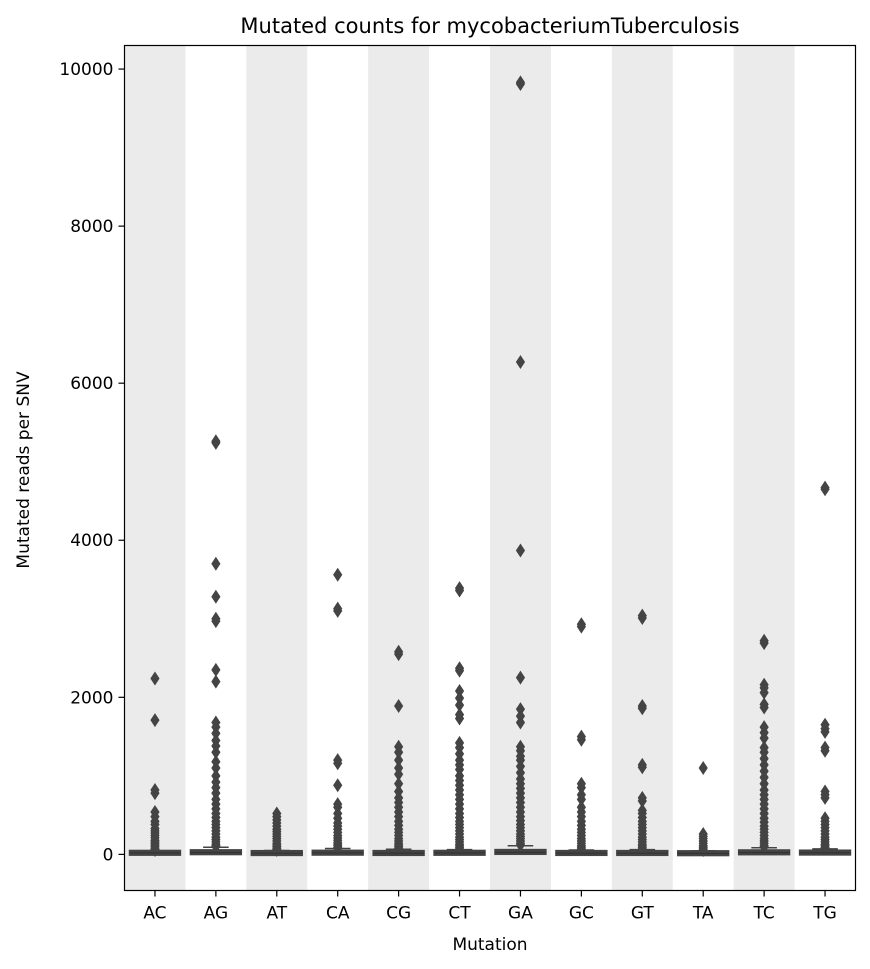 This screenshot has height=969, width=870. I want to click on x-tick-label-gc: GC, so click(581, 914).